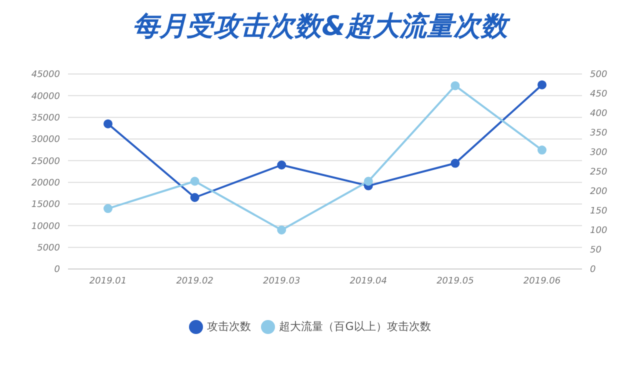 Image resolution: width=640 pixels, height=377 pixels. I want to click on y-tick-label: 40000, so click(45, 97).